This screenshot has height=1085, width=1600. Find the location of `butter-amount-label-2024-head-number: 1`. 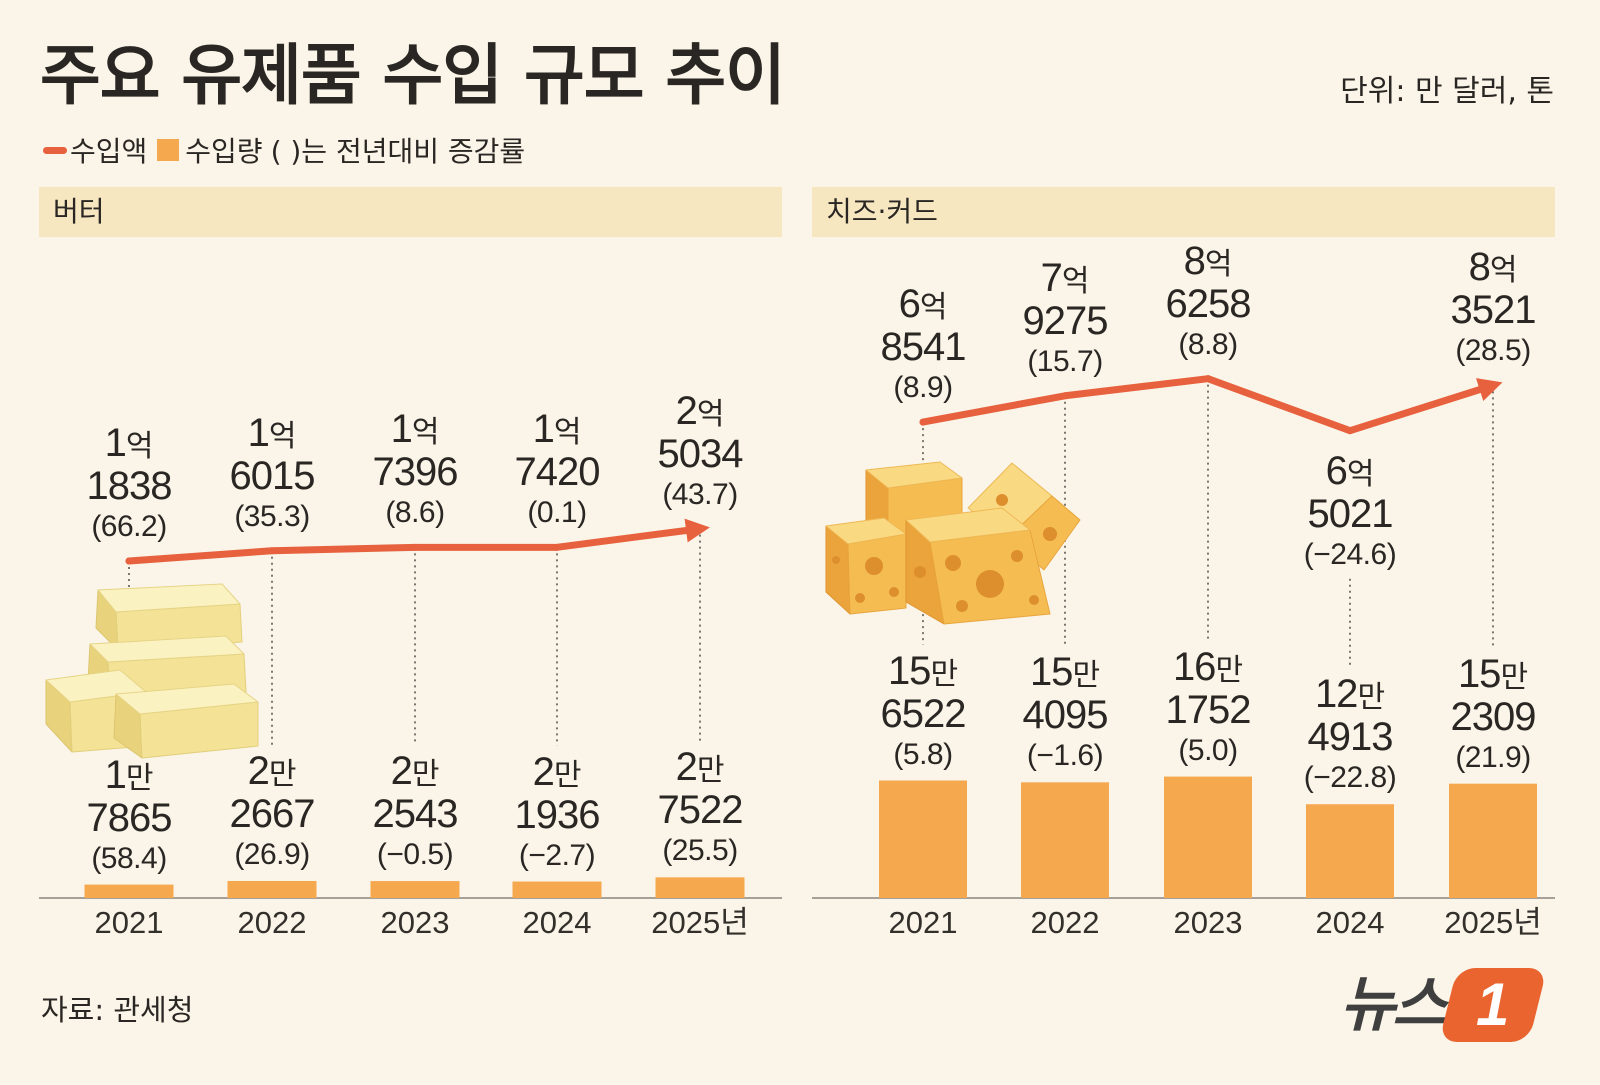

butter-amount-label-2024-head-number: 1 is located at coordinates (543, 429).